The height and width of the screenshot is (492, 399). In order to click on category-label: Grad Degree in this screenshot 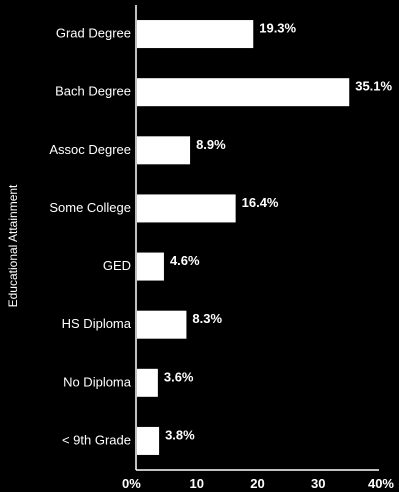, I will do `click(93, 33)`.